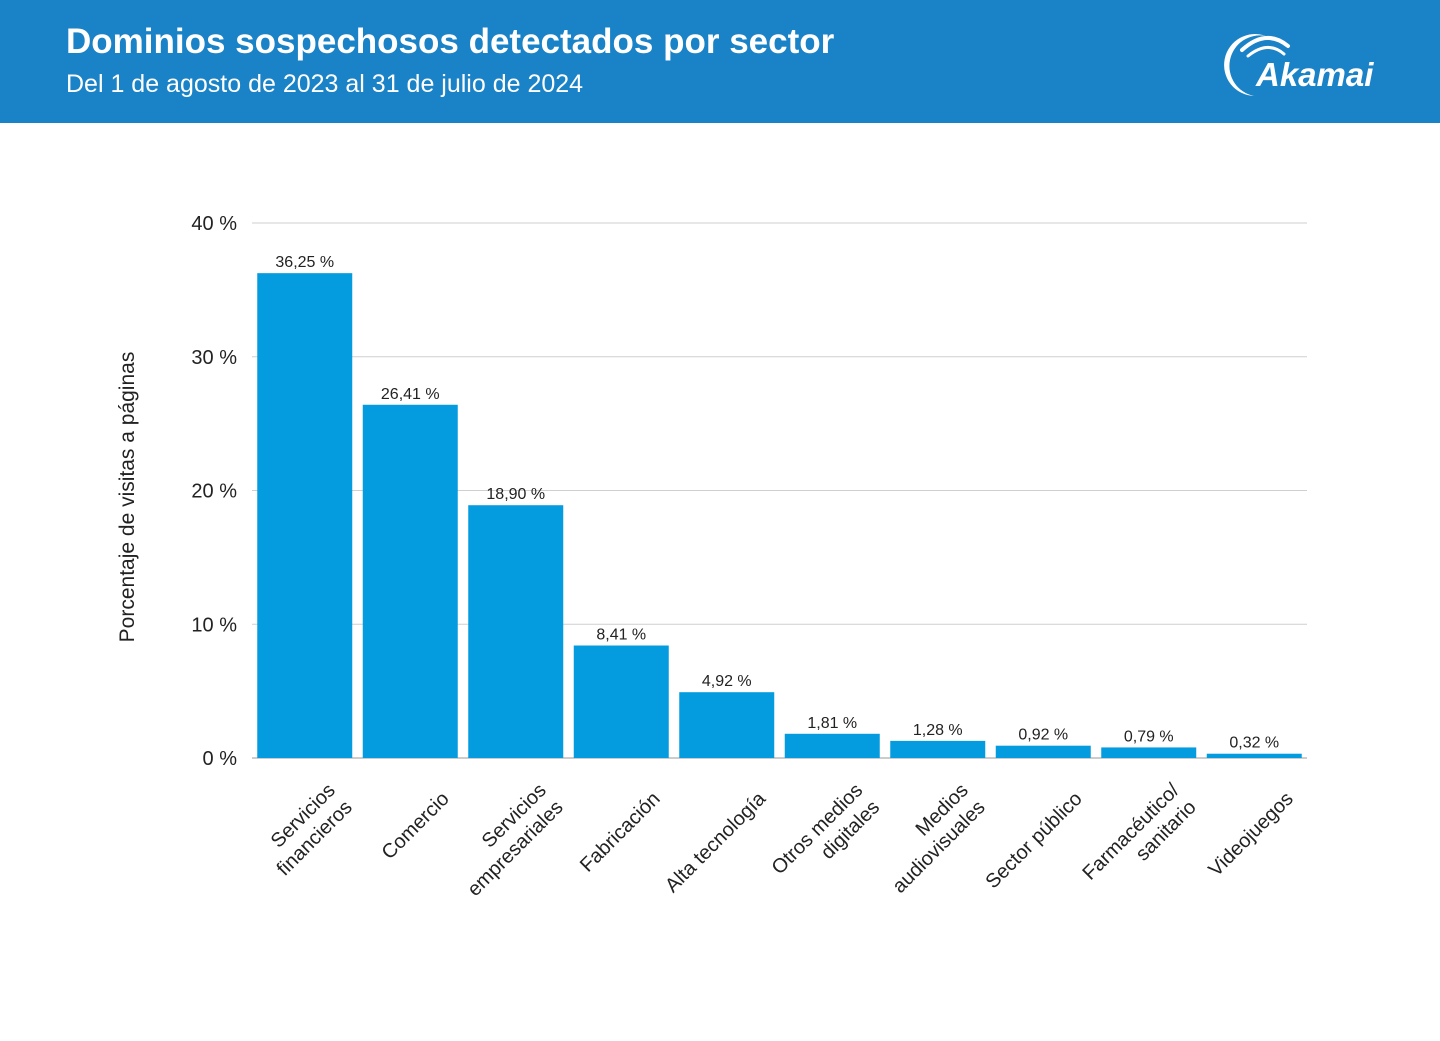 This screenshot has width=1440, height=1041. I want to click on x-category-label: Sector público, so click(1034, 840).